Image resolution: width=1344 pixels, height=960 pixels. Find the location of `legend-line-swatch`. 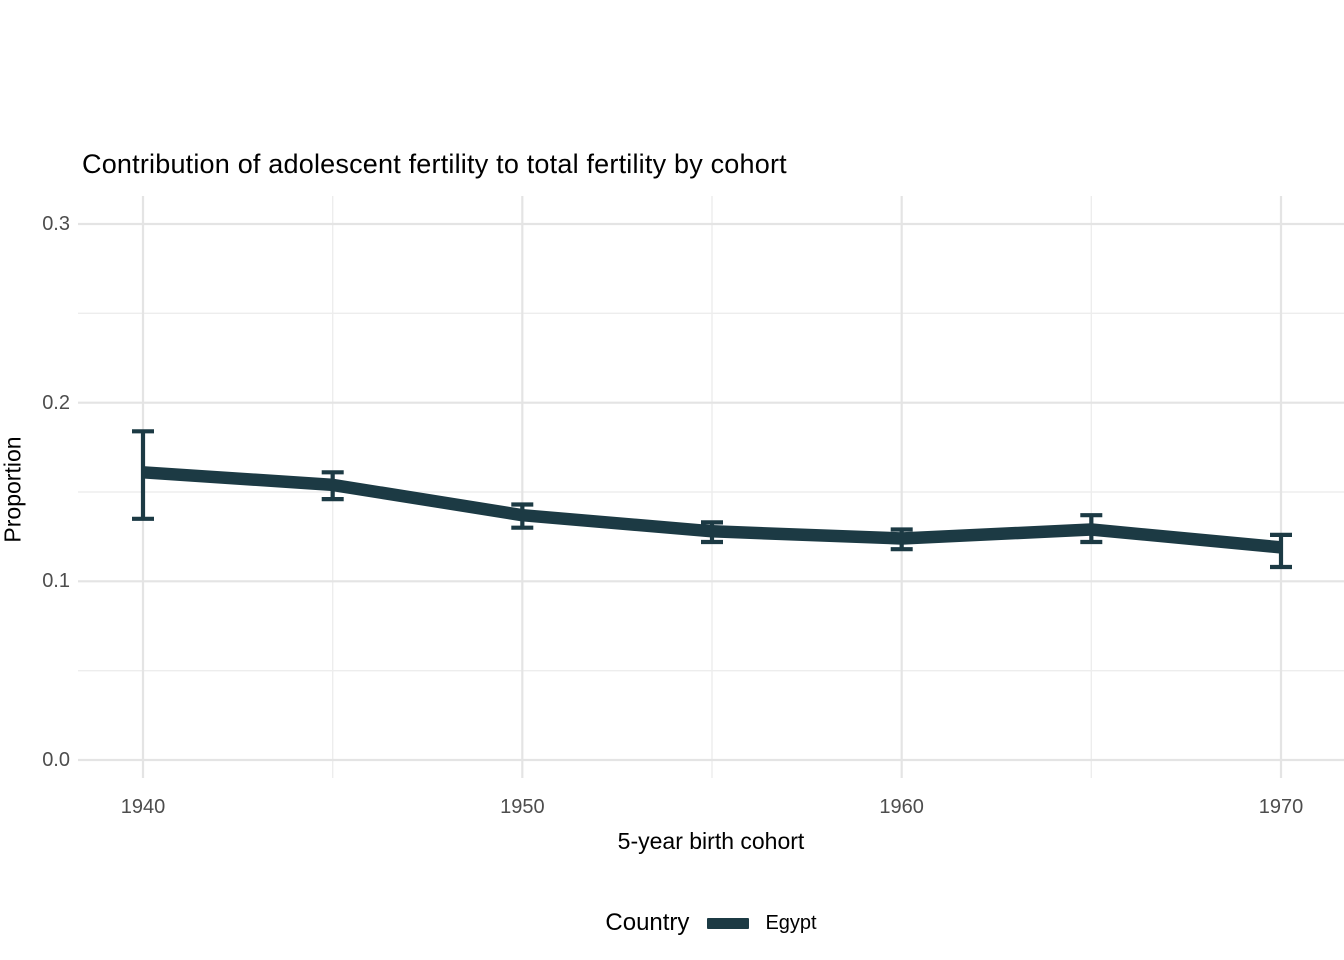

legend-line-swatch is located at coordinates (728, 923).